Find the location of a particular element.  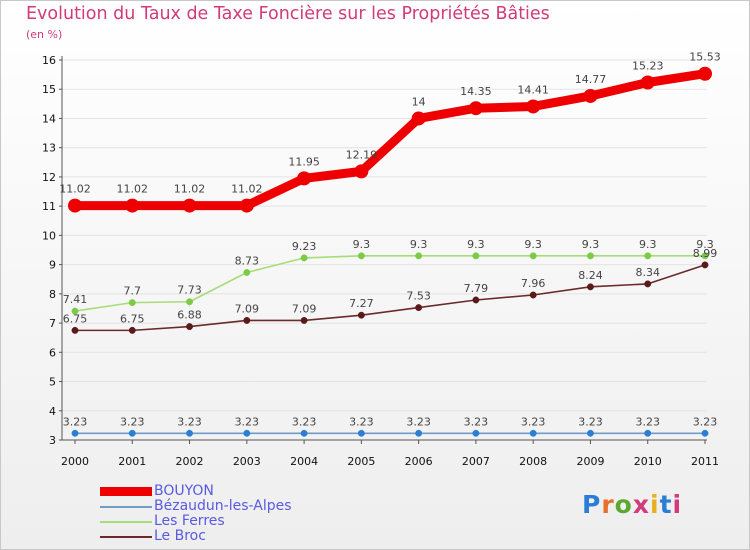

legend-item-bouyon: BOUYON is located at coordinates (196, 491).